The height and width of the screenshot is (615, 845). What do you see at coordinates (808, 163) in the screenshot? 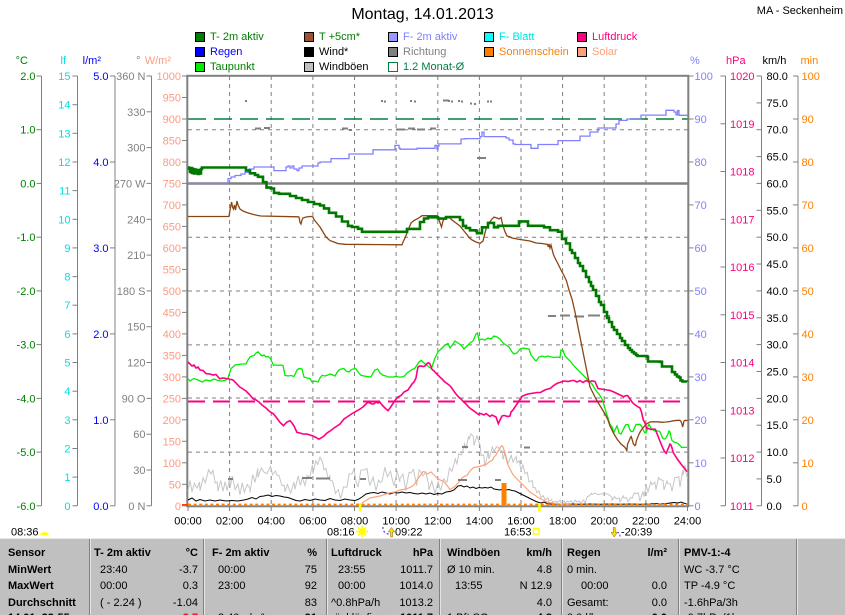
I see `svg-text: 80` at bounding box center [808, 163].